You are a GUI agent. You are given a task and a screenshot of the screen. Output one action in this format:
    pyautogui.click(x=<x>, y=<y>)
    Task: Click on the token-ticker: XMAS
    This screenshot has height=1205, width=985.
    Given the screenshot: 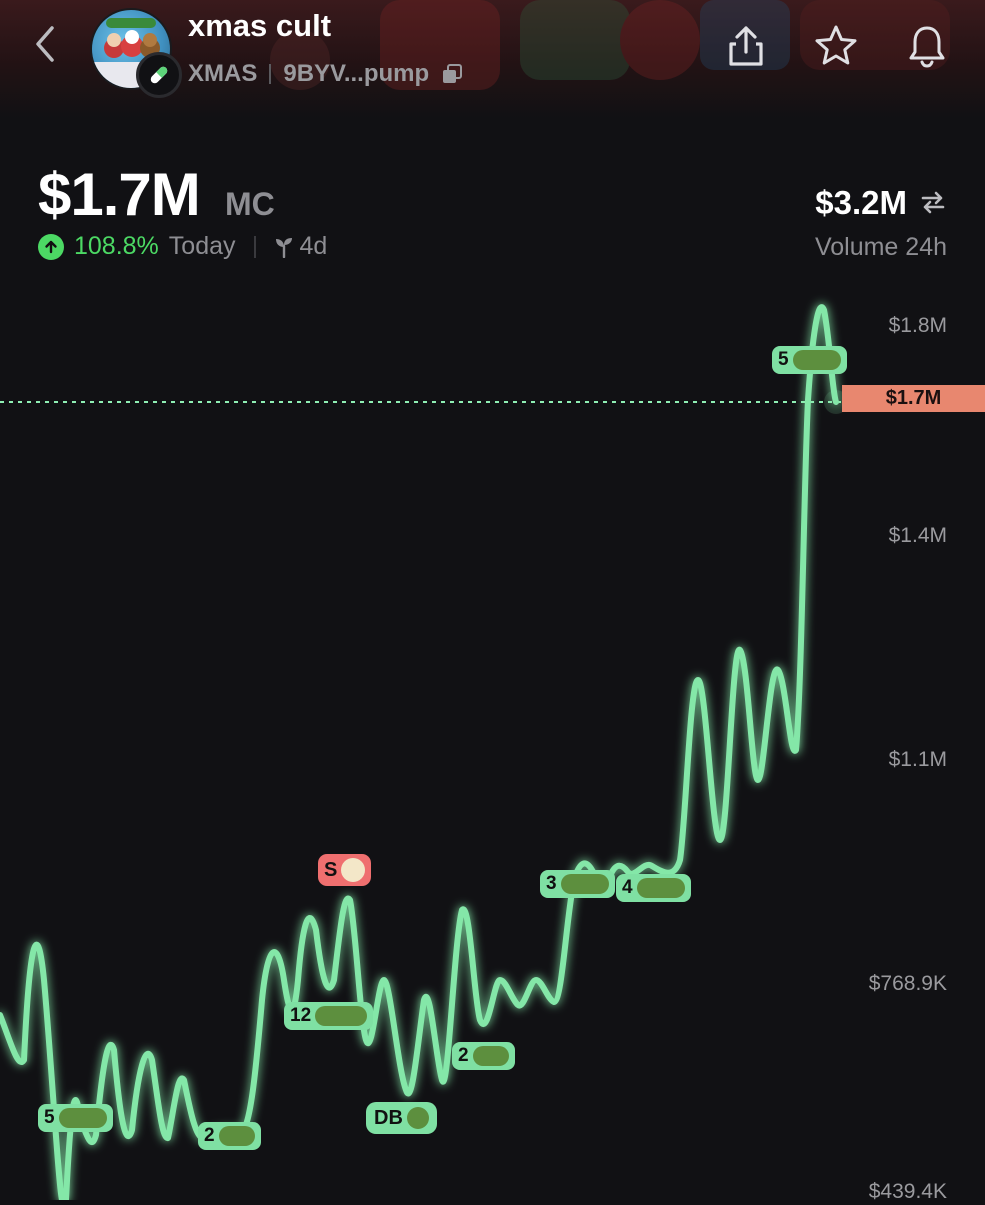 What is the action you would take?
    pyautogui.click(x=223, y=73)
    